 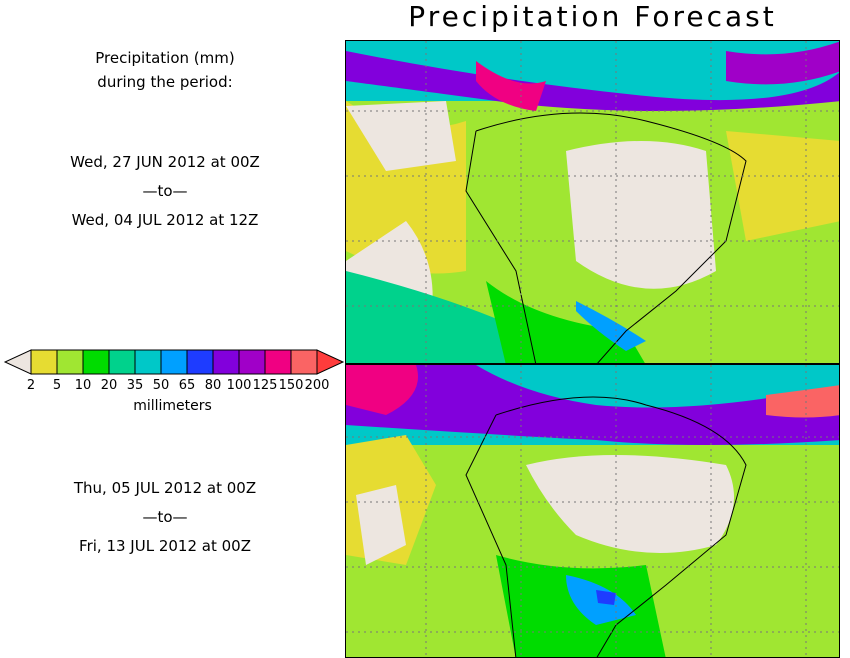 I want to click on colorbar-tick-label: 100, so click(x=239, y=385).